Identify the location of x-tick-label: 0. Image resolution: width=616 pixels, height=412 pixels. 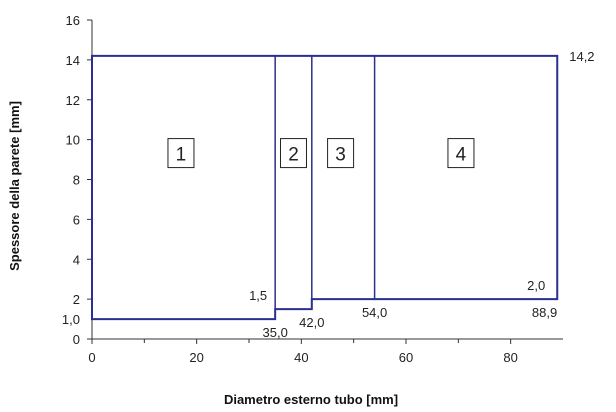
(91, 357).